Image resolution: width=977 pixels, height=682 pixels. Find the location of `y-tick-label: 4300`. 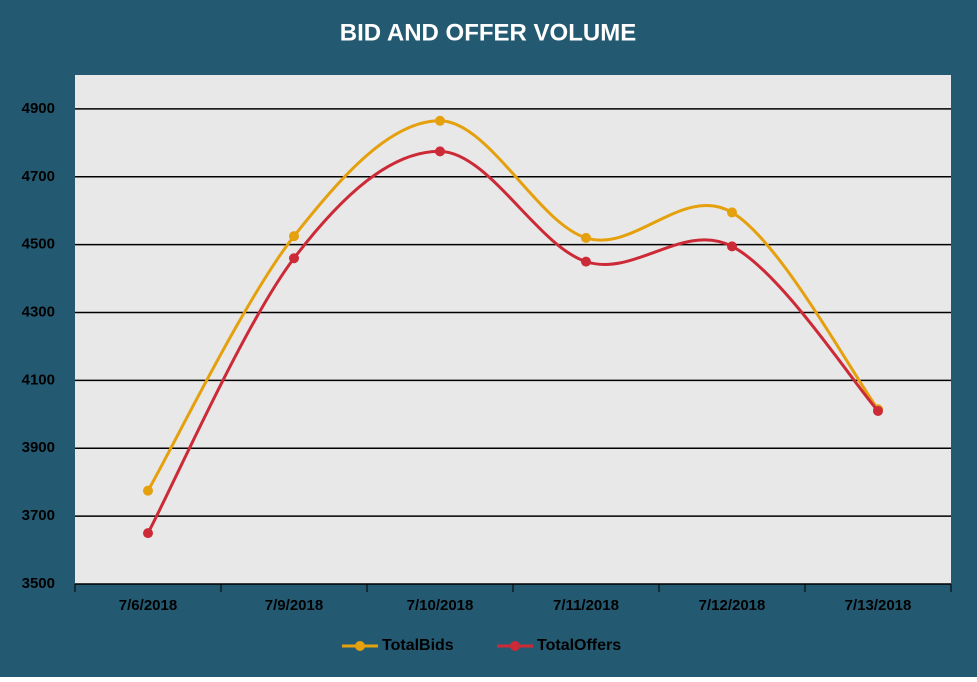

y-tick-label: 4300 is located at coordinates (38, 312).